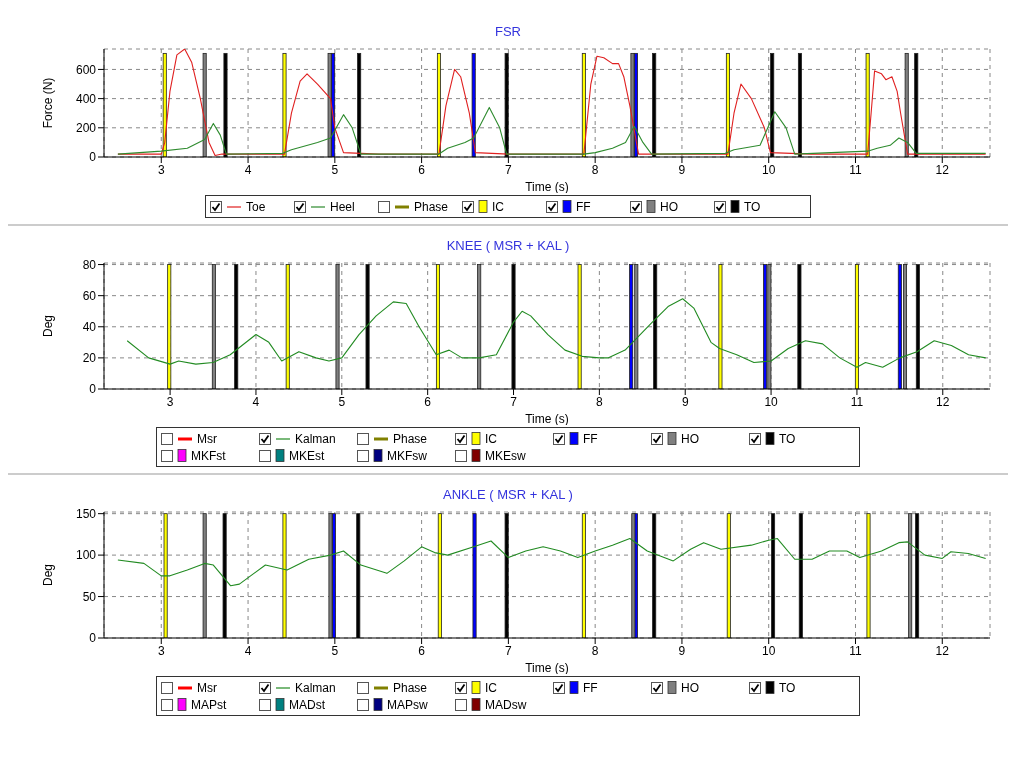 The image size is (1013, 780). I want to click on legend-label: MKEsw, so click(505, 455).